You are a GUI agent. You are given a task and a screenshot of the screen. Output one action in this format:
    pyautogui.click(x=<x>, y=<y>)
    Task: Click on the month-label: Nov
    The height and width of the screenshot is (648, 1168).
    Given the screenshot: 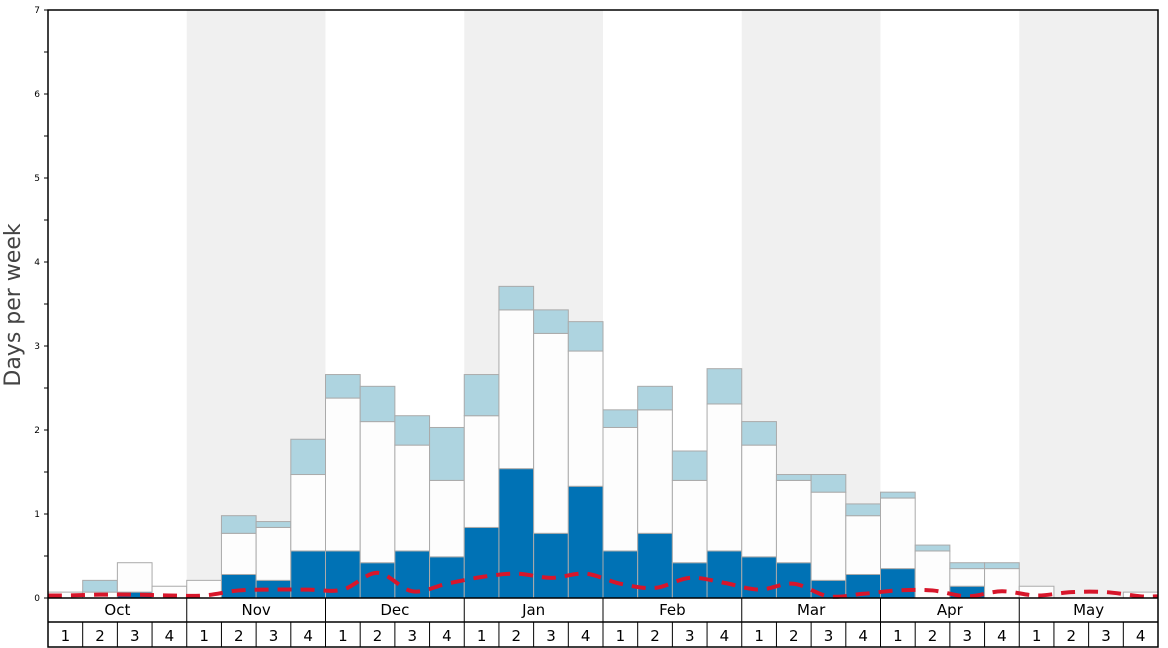 What is the action you would take?
    pyautogui.click(x=255, y=610)
    